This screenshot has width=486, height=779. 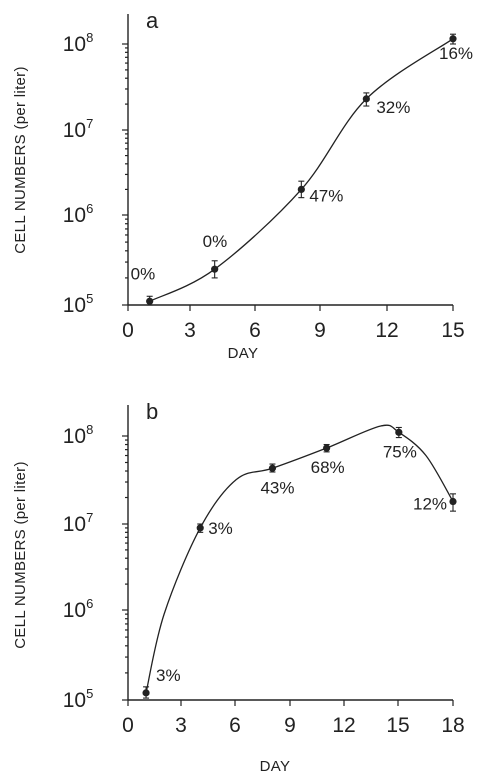 What do you see at coordinates (326, 195) in the screenshot?
I see `data-label-a: 47%` at bounding box center [326, 195].